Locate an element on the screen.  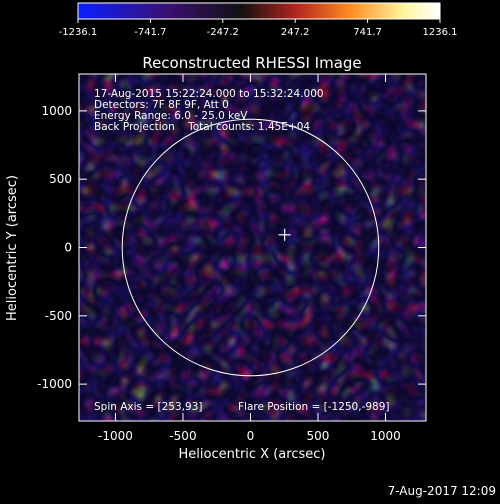
footer-timestamp: 7-Aug-2017 12:09 is located at coordinates (442, 491).